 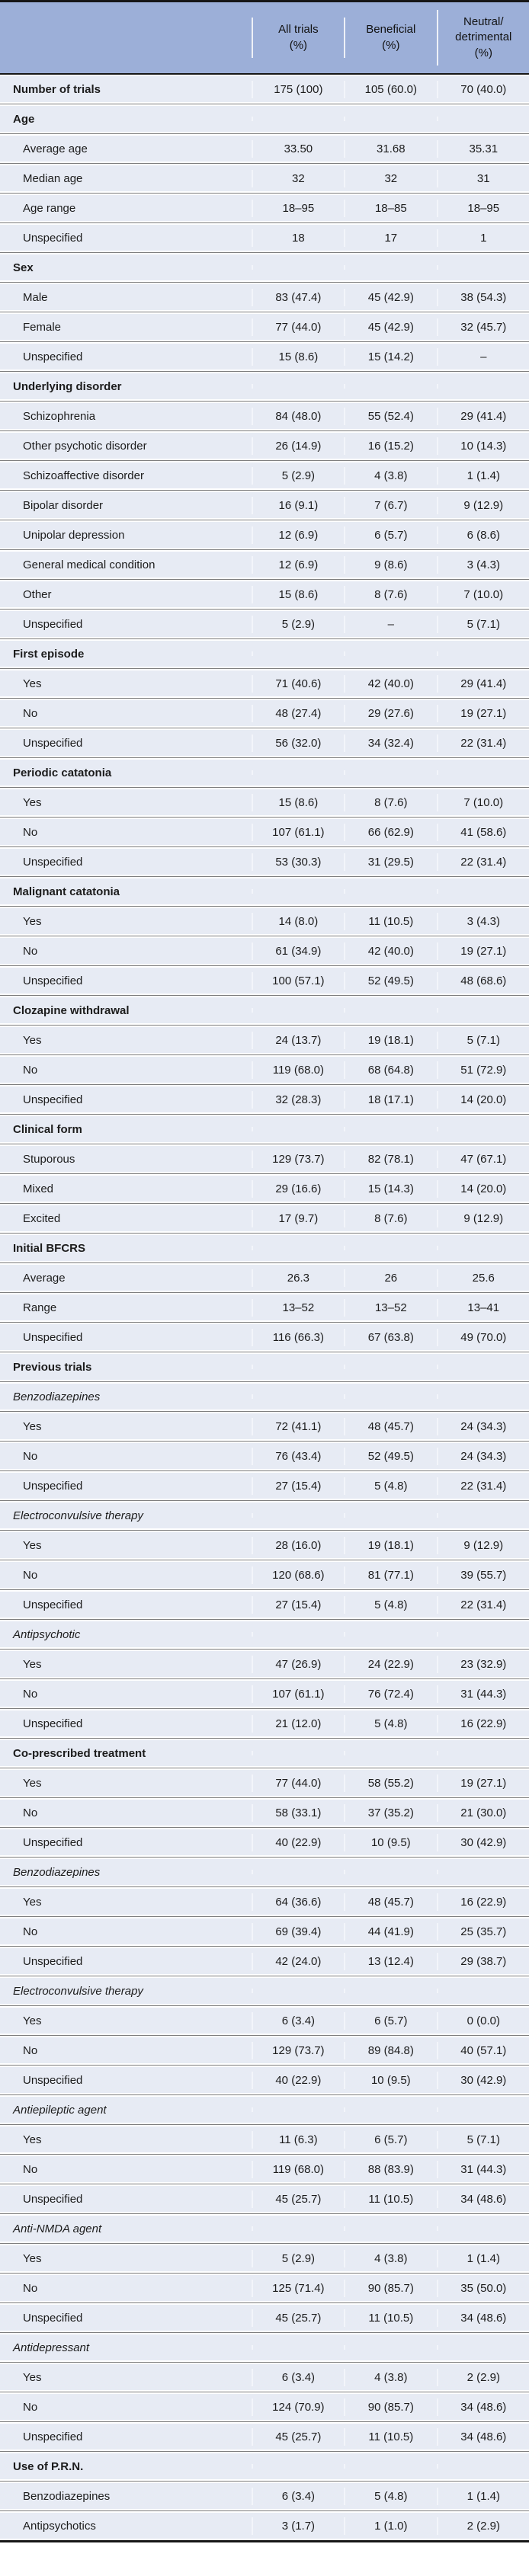 I want to click on cell-value: 24 (34.3), so click(x=483, y=1426).